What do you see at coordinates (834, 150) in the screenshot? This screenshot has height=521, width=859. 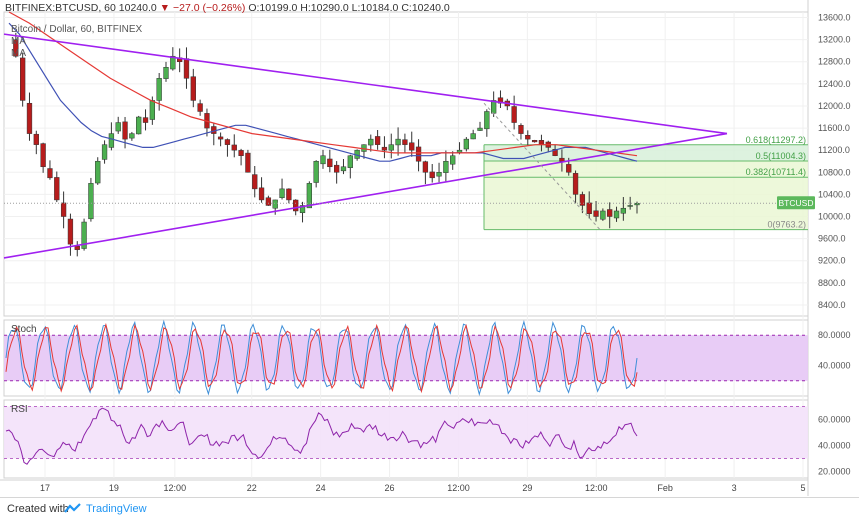 I see `price-tick-label: 11200.0` at bounding box center [834, 150].